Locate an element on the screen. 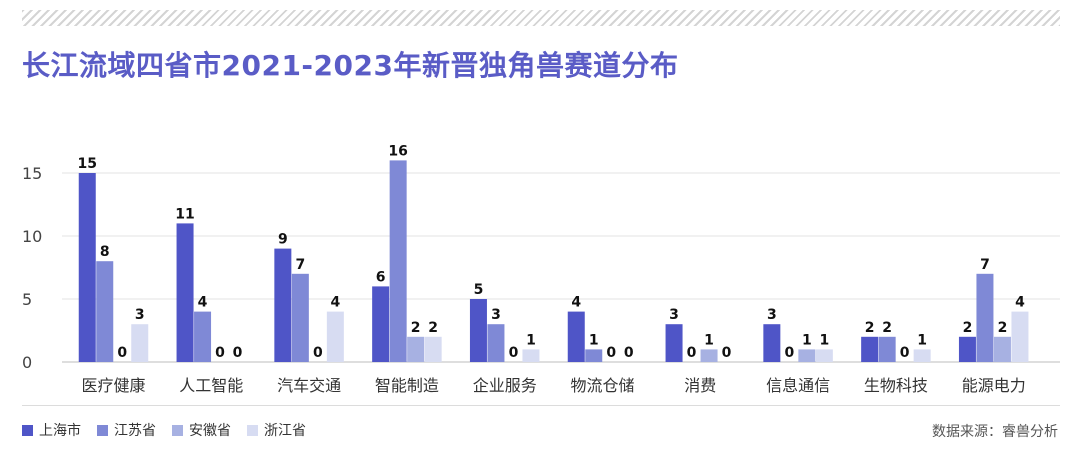 The image size is (1080, 462). y-tick-label: 0 is located at coordinates (27, 362).